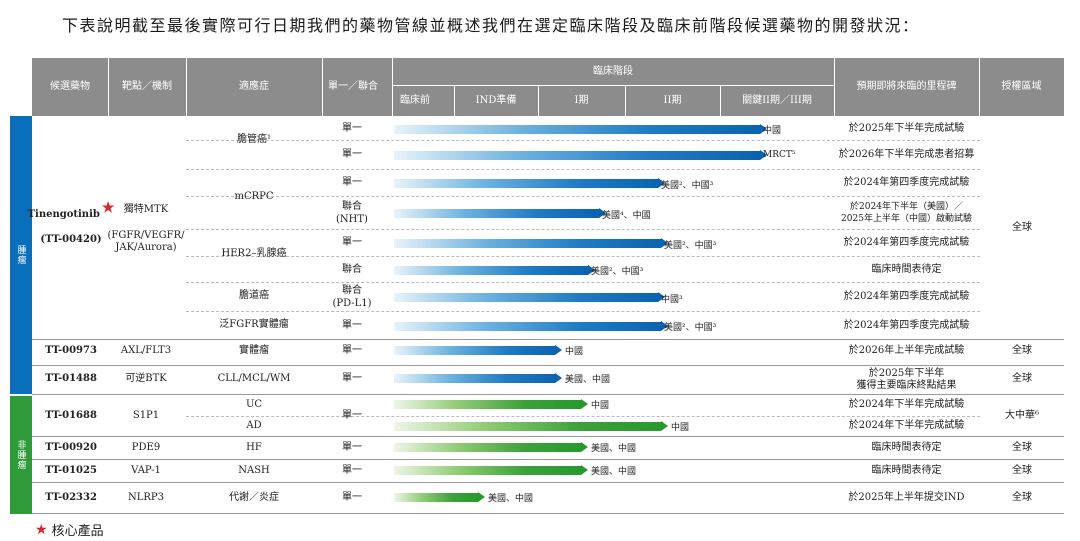 The height and width of the screenshot is (541, 1080). What do you see at coordinates (588, 380) in the screenshot?
I see `bar-label-tt01488: 美國、中國` at bounding box center [588, 380].